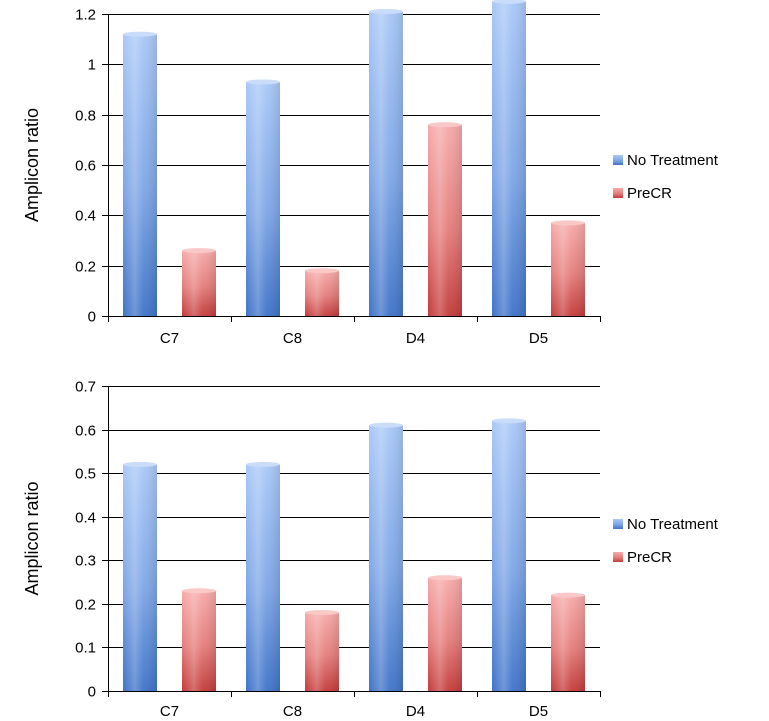 The height and width of the screenshot is (721, 769). Describe the element at coordinates (92, 65) in the screenshot. I see `y-tick-label: 1` at that location.